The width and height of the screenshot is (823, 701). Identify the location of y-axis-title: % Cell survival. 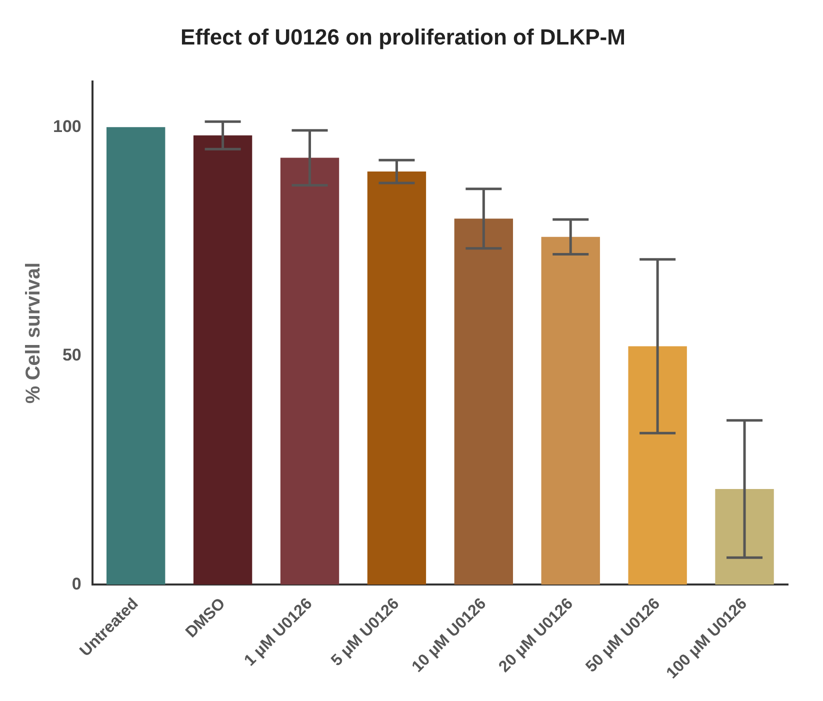
(33, 333).